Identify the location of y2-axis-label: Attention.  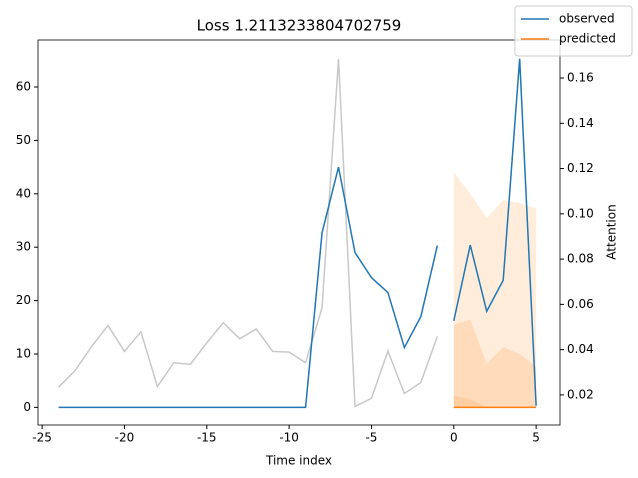
(612, 231).